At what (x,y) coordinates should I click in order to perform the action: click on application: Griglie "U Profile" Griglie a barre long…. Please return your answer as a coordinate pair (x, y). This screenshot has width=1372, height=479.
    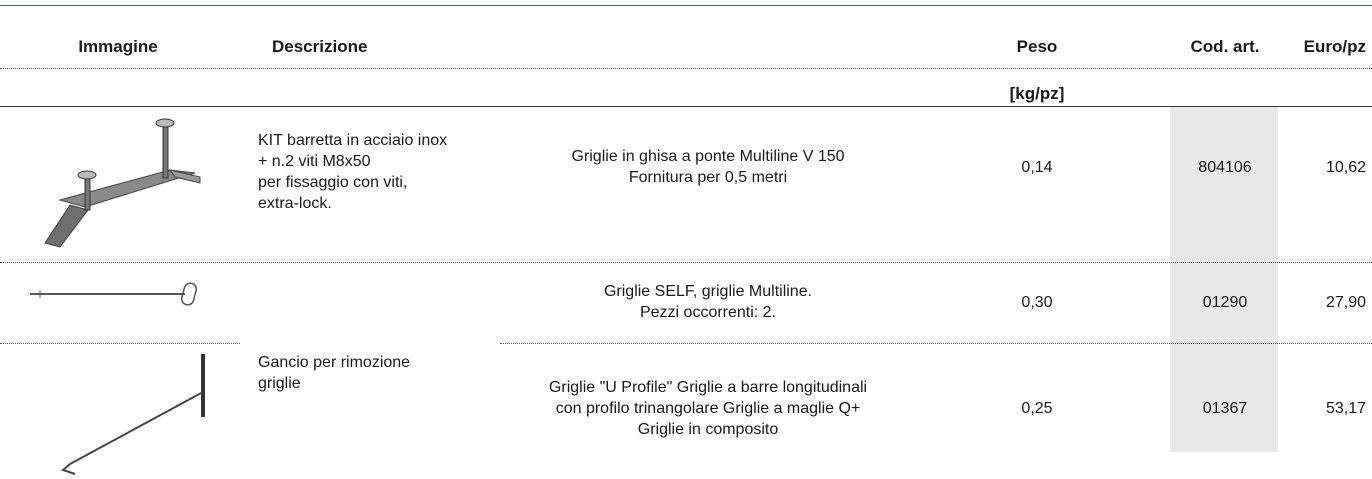
    Looking at the image, I should click on (708, 387).